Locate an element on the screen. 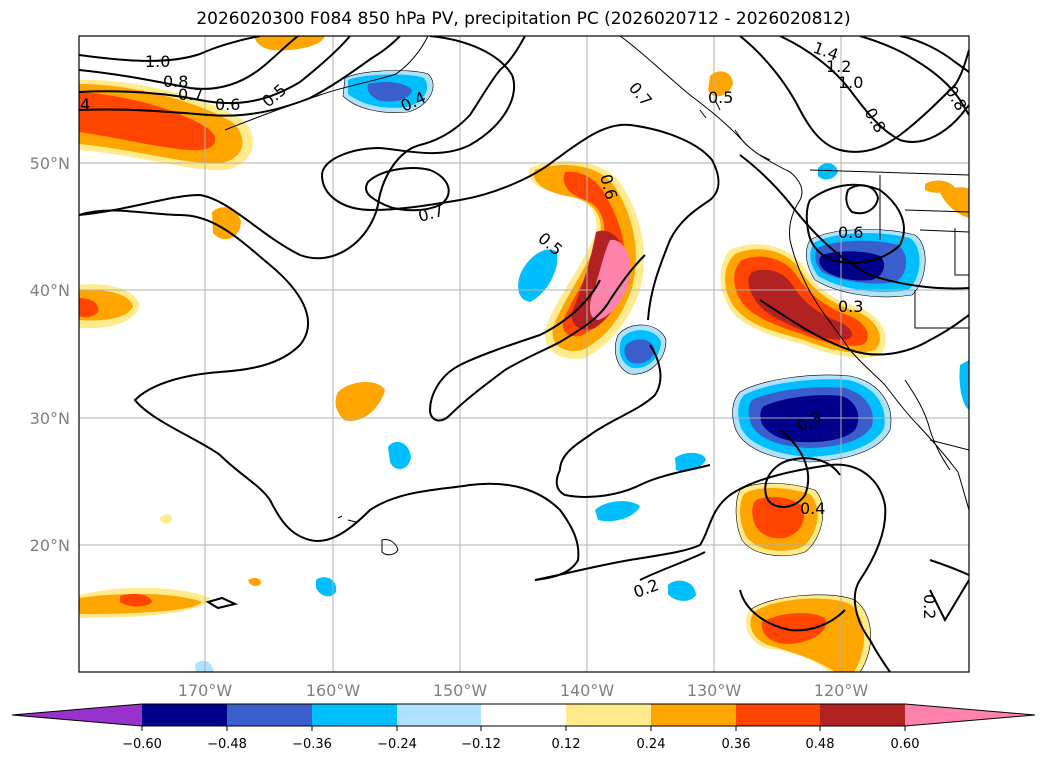 The image size is (1047, 765). lon-label: 130°W is located at coordinates (714, 690).